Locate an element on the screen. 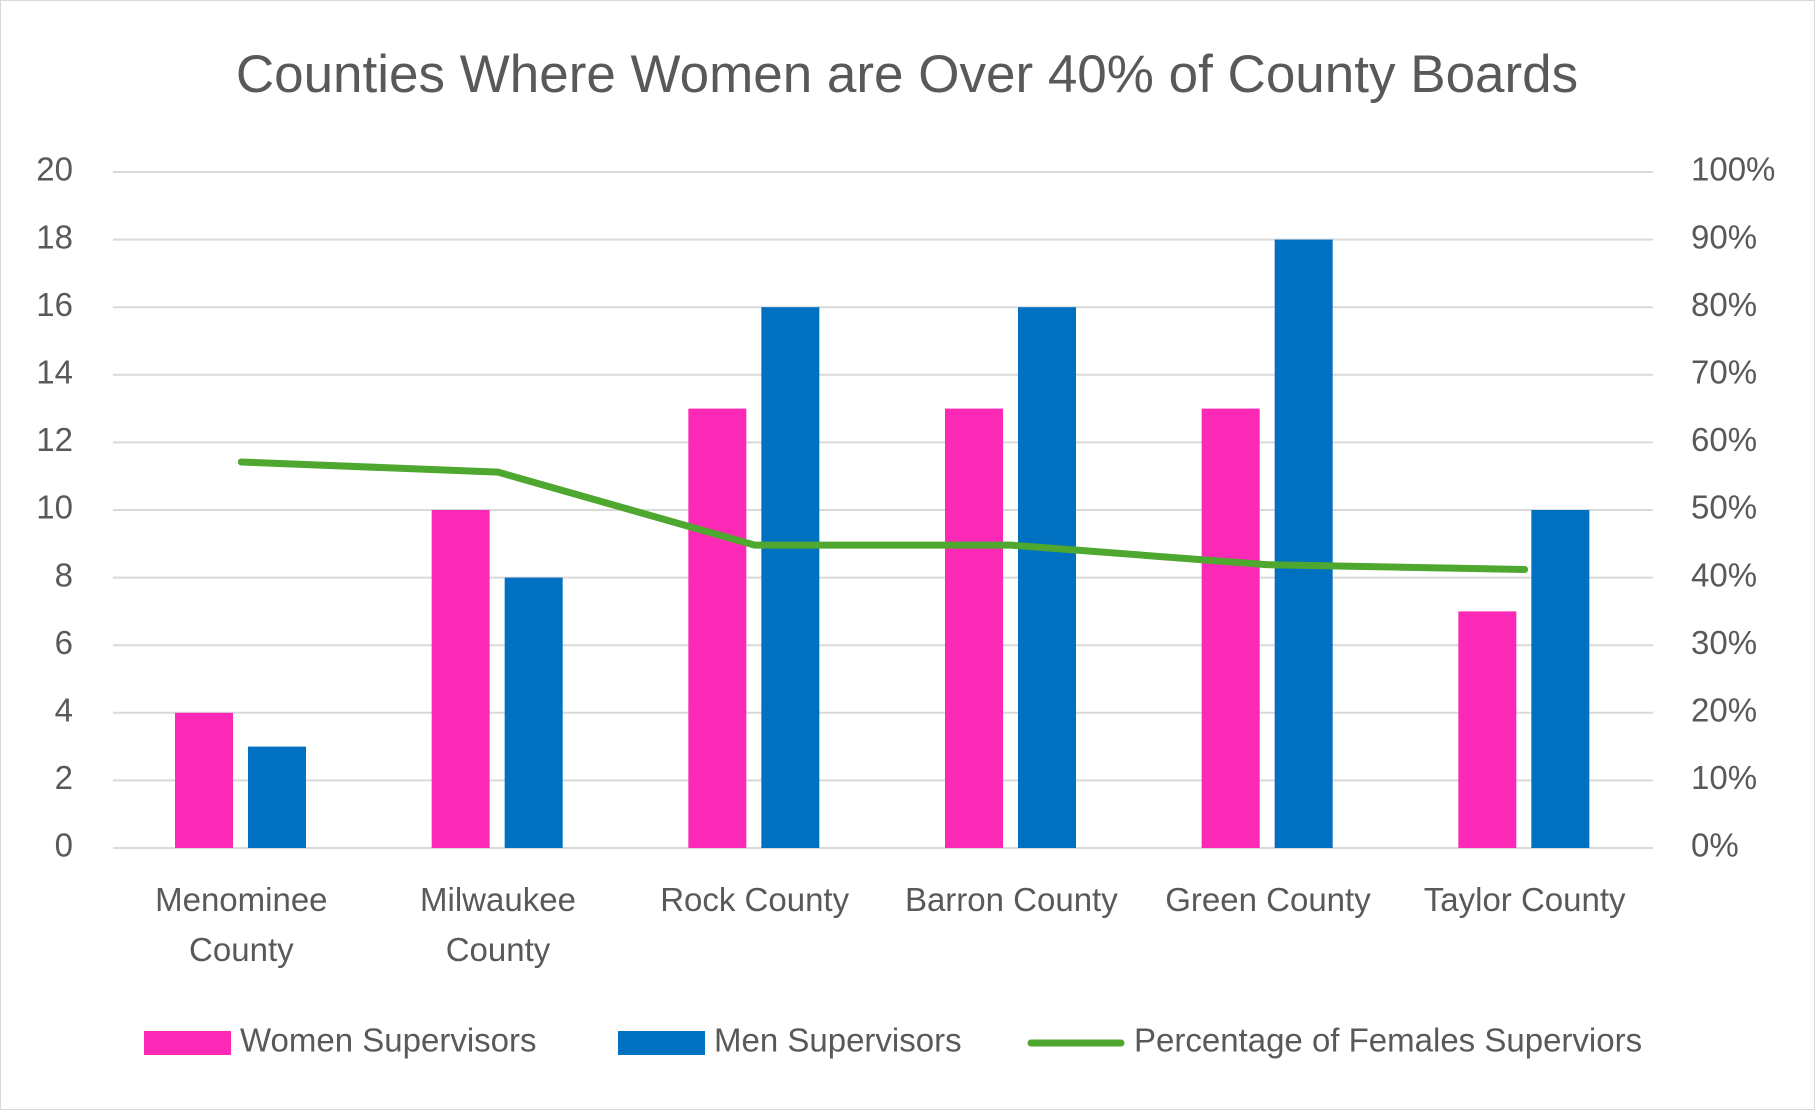  y-tick-label: 10 is located at coordinates (54, 507).